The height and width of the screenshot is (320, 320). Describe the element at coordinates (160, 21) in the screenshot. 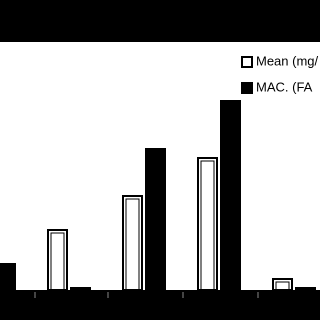

I see `top-band` at that location.